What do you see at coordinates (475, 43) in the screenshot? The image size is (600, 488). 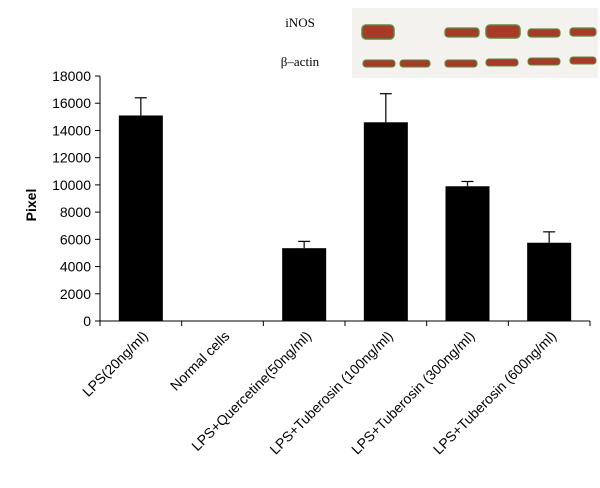 I see `blot-image` at bounding box center [475, 43].